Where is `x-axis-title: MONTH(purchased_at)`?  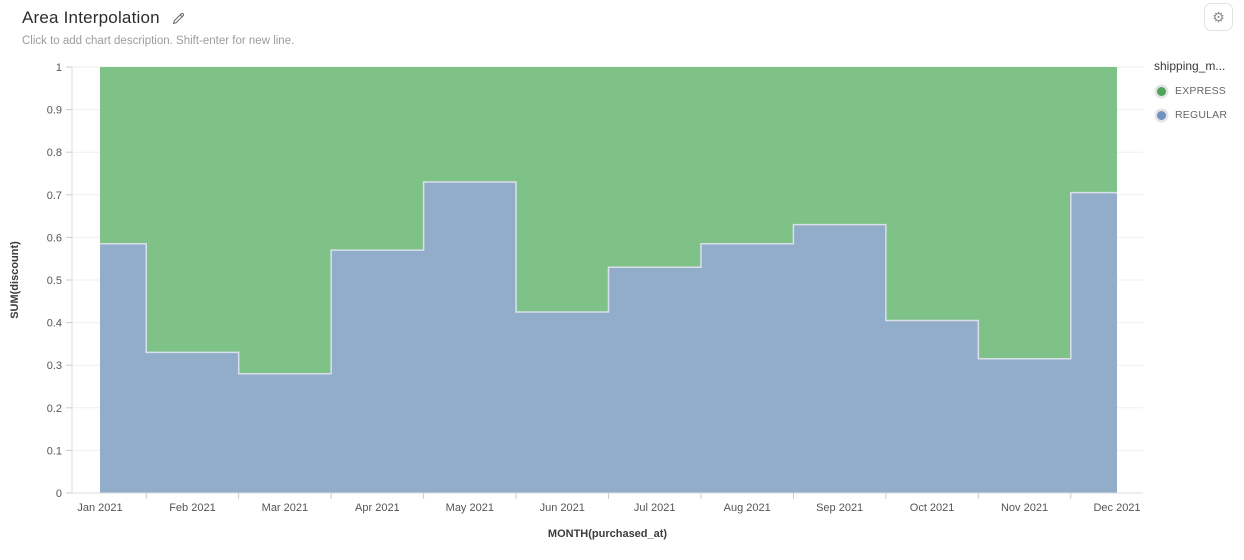 x-axis-title: MONTH(purchased_at) is located at coordinates (608, 534).